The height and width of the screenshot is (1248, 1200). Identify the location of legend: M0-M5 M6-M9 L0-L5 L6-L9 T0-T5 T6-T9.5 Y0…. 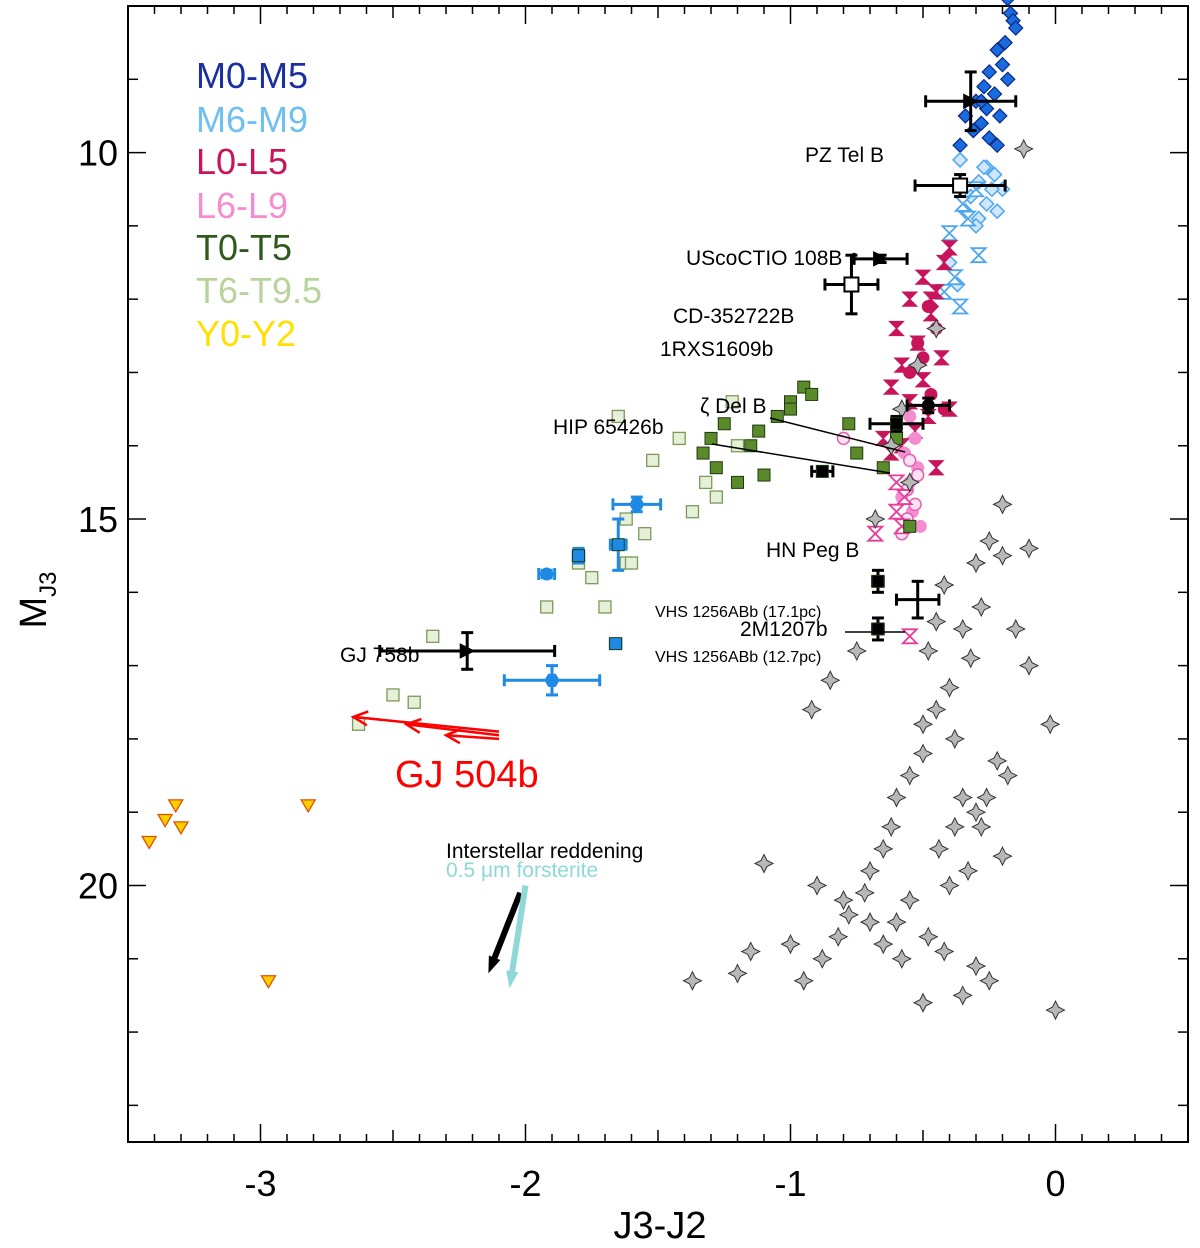
(259, 204).